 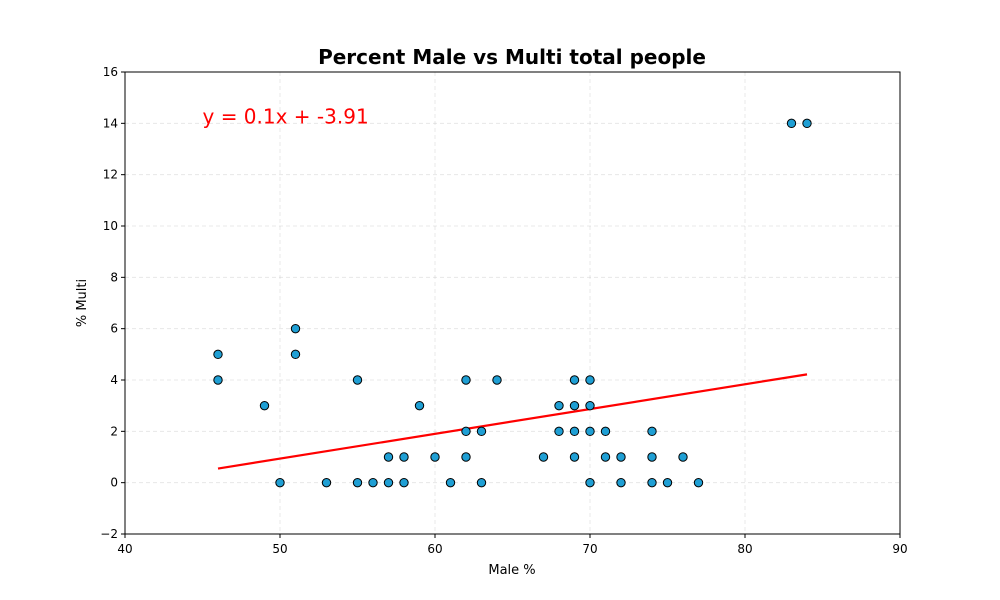 What do you see at coordinates (434, 549) in the screenshot?
I see `x-tick-label: 60` at bounding box center [434, 549].